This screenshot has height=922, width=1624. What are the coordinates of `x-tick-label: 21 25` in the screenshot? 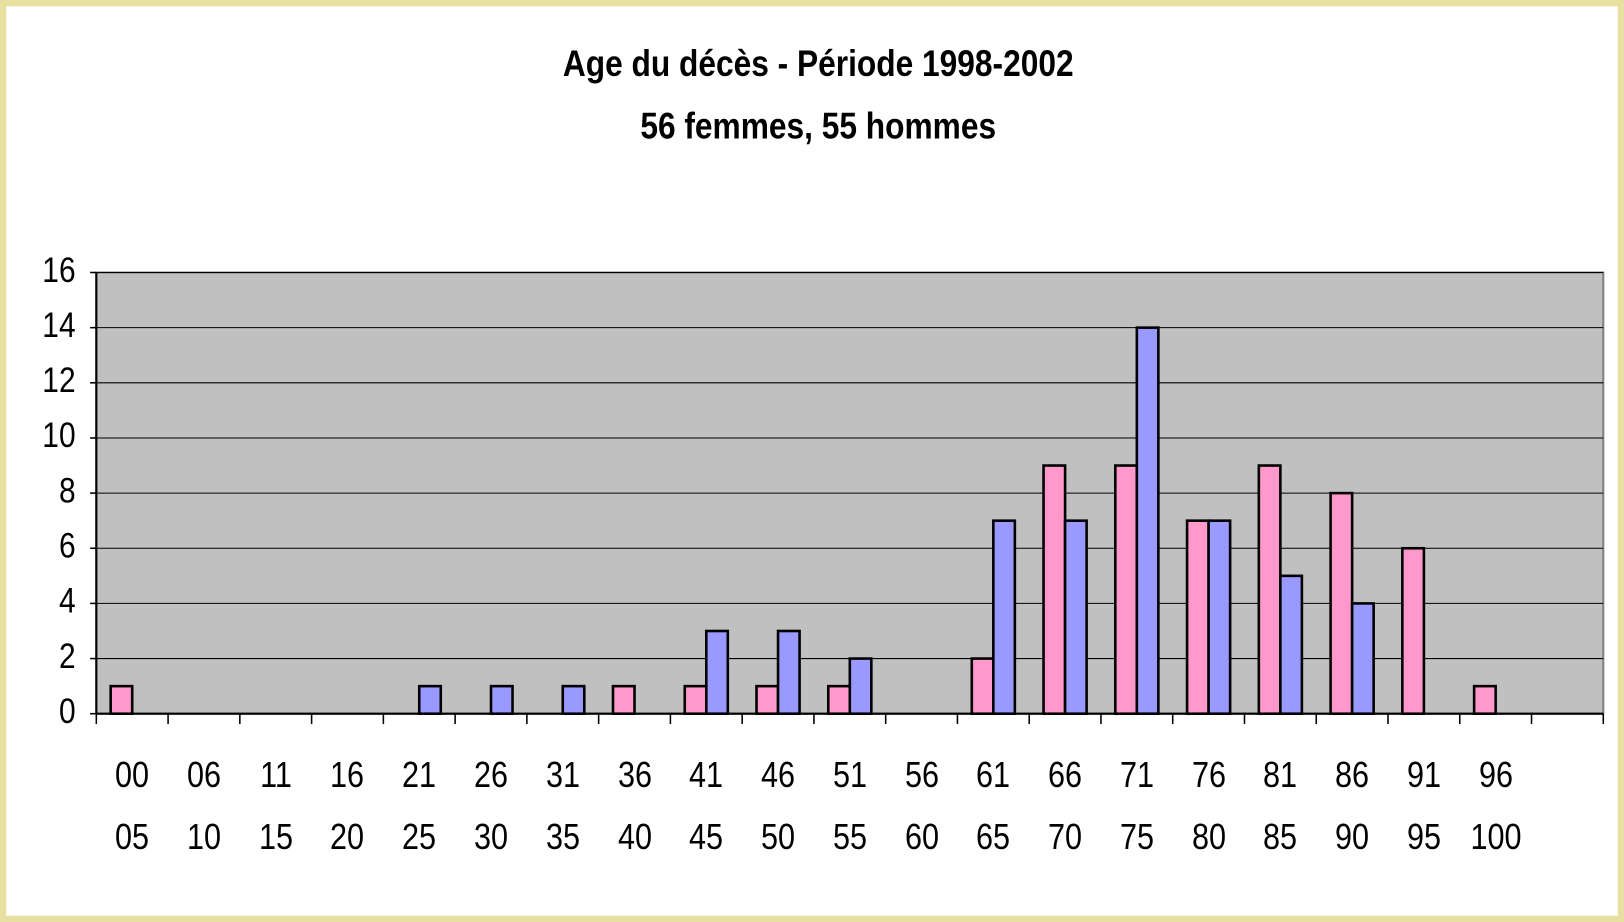 It's located at (419, 805).